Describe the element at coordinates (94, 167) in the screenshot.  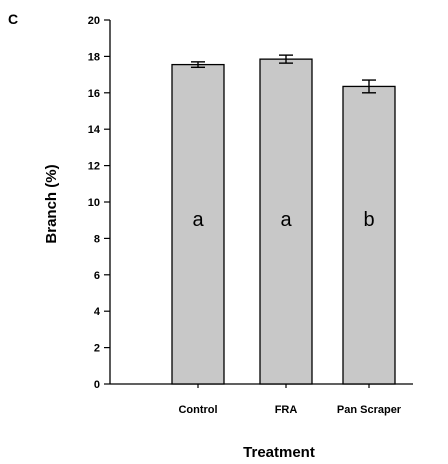
I see `y-tick-label: 12` at that location.